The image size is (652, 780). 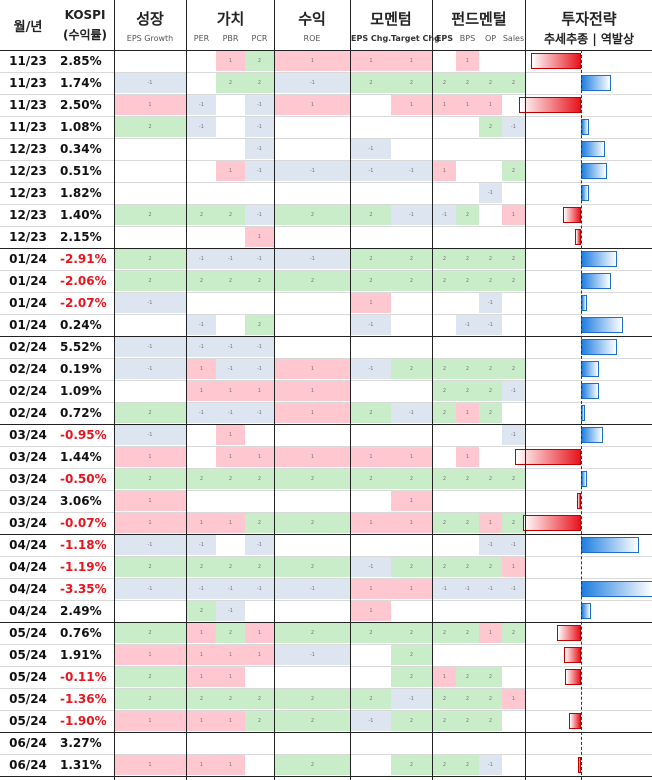 I want to click on eps-growth-signal-cell: -1, so click(x=150, y=369).